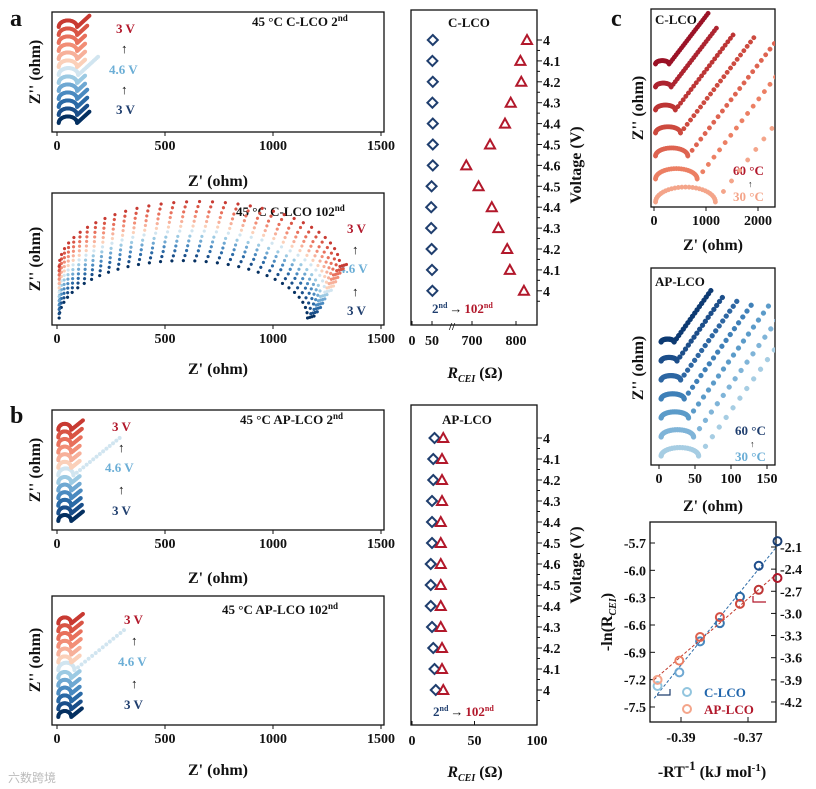  What do you see at coordinates (57, 339) in the screenshot?
I see `x-tick-label: 0` at bounding box center [57, 339].